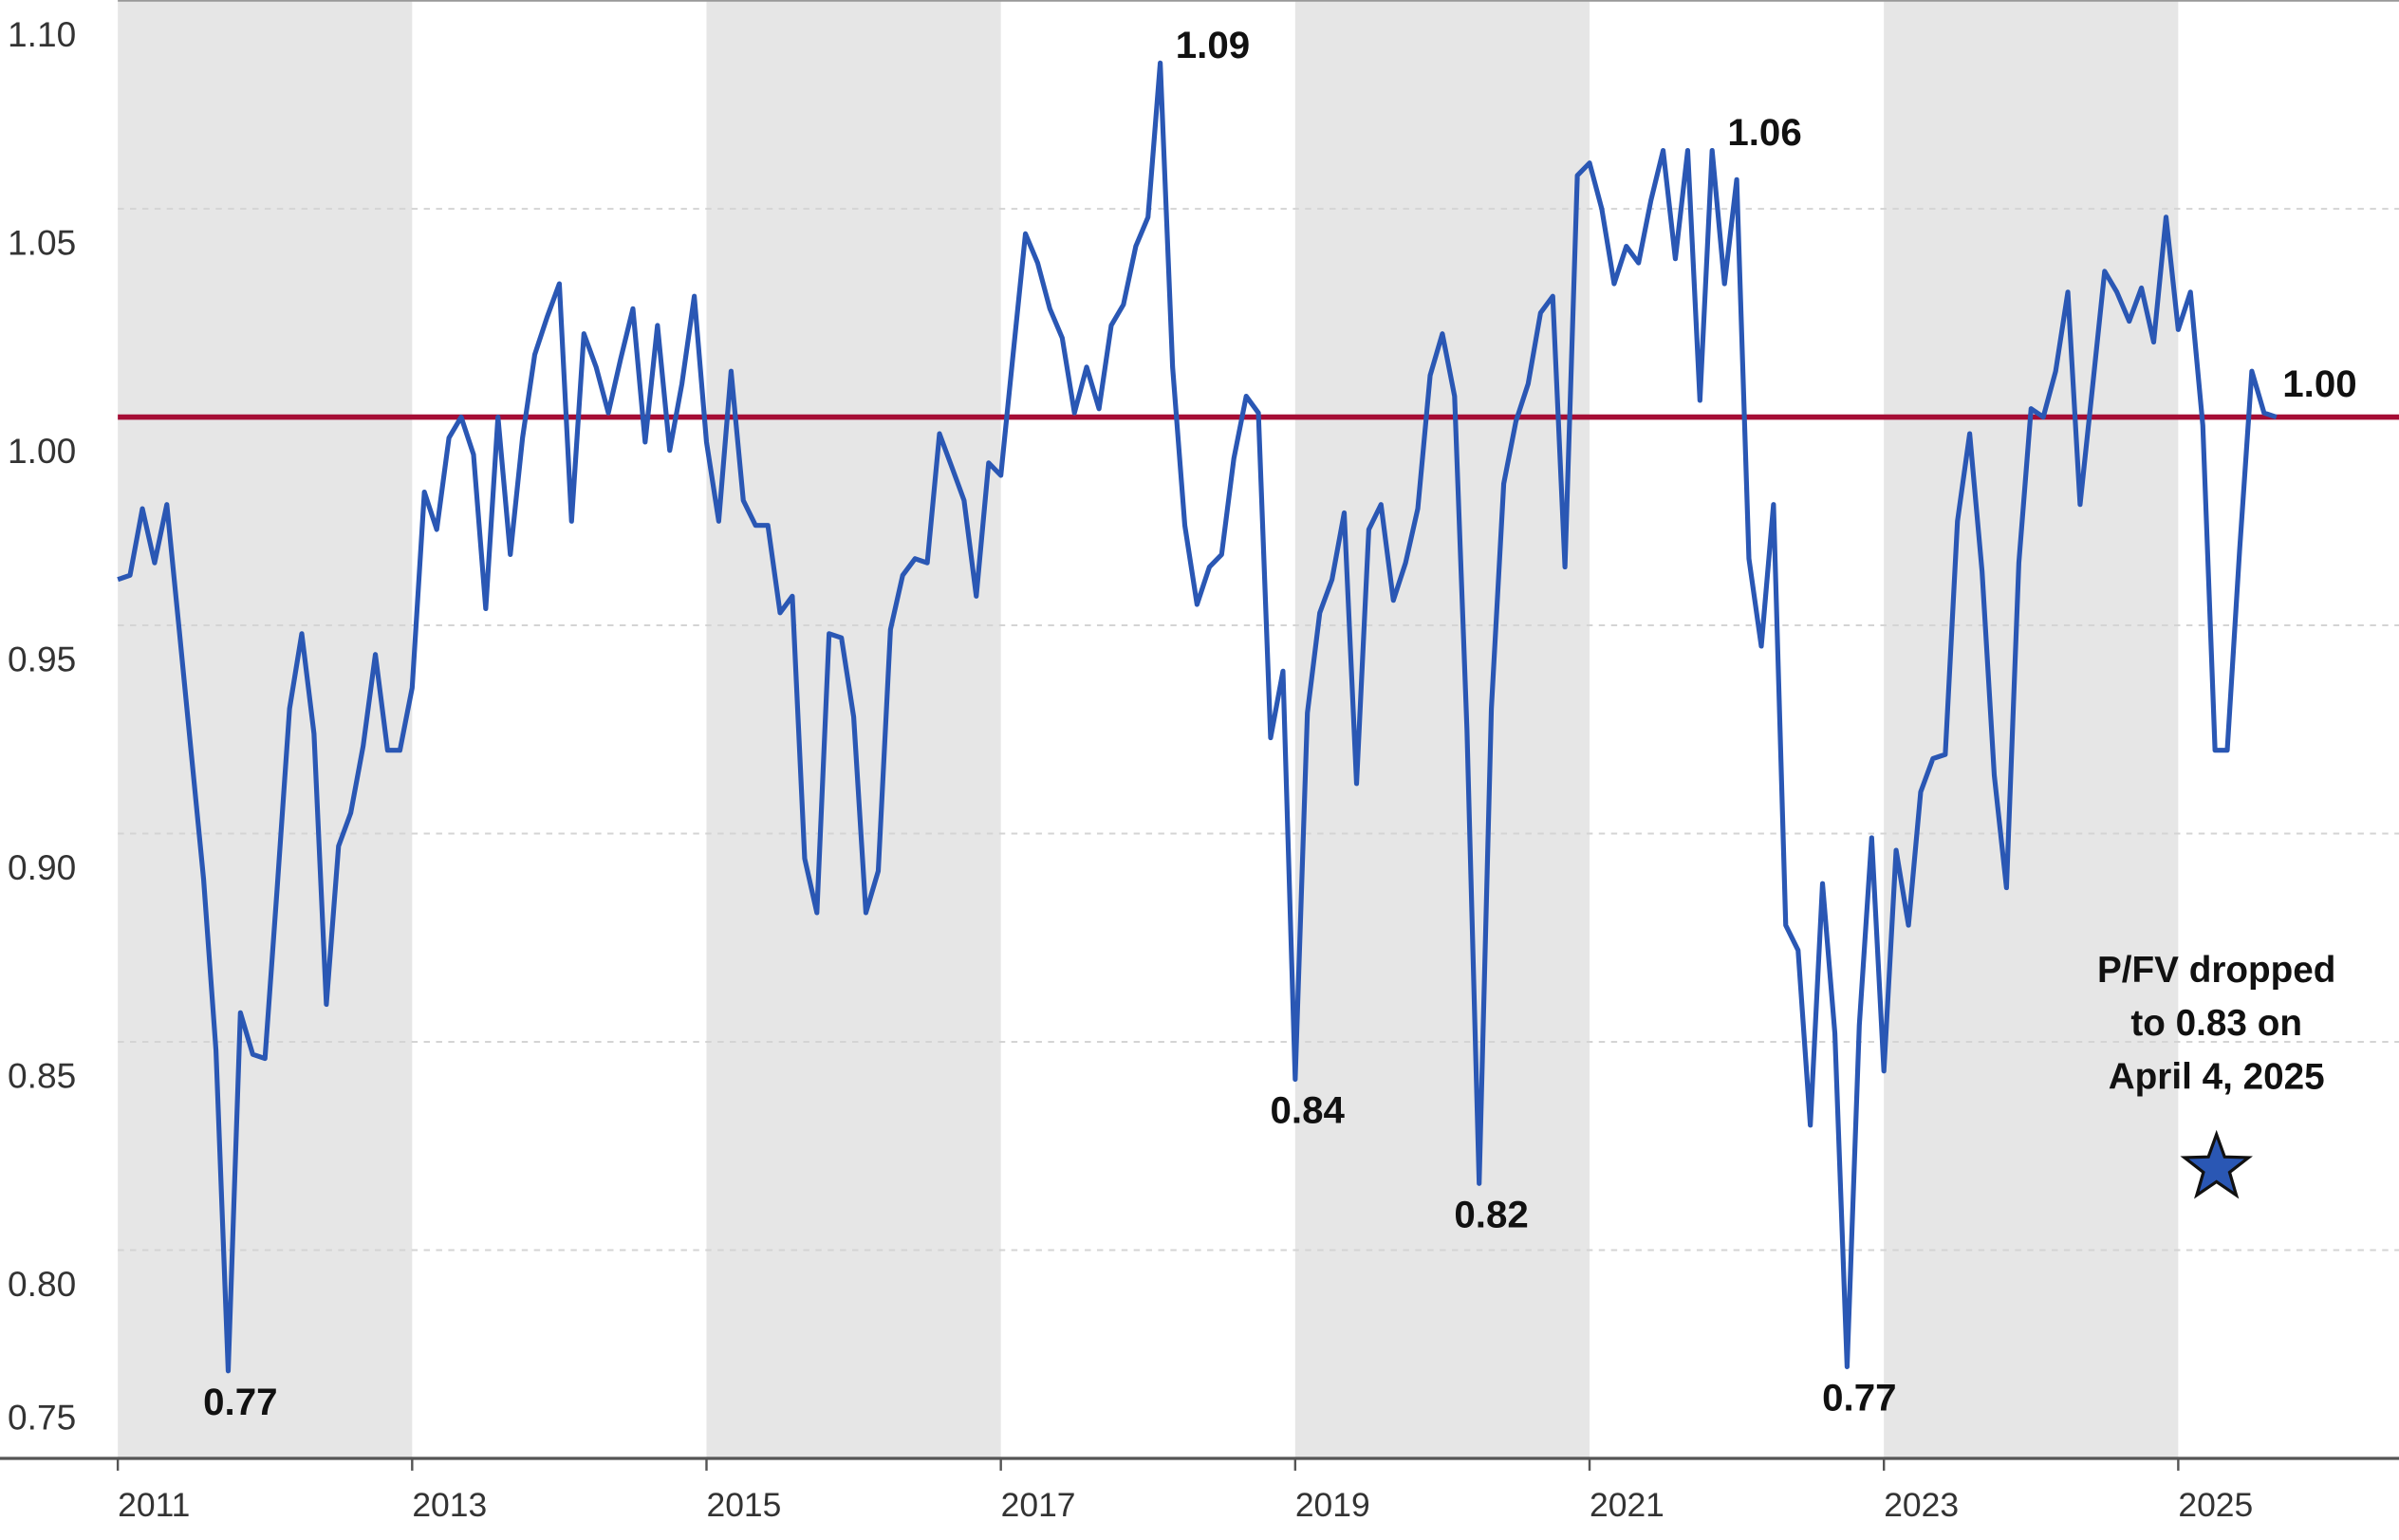  I want to click on x-tick-label: 2025, so click(2215, 1505).